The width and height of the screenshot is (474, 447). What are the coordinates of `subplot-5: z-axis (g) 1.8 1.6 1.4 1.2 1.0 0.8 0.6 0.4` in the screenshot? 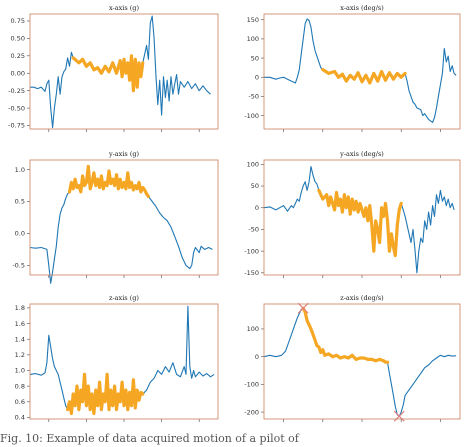 It's located at (117, 358).